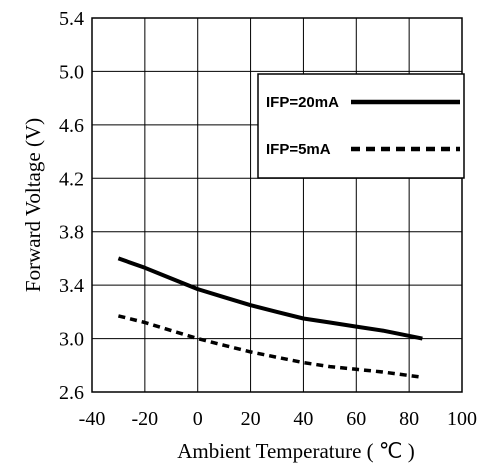  Describe the element at coordinates (462, 419) in the screenshot. I see `x-tick-label: 100` at that location.